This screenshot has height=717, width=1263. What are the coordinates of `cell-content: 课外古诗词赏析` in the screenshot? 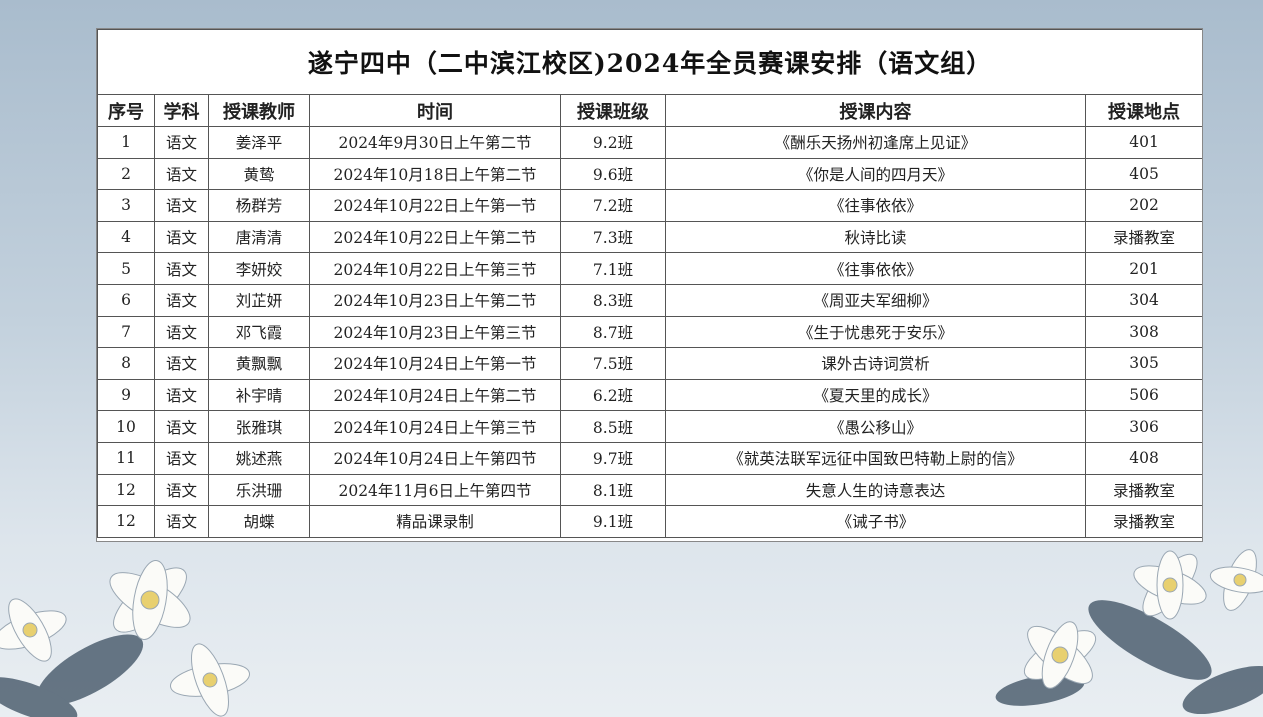 It's located at (875, 363).